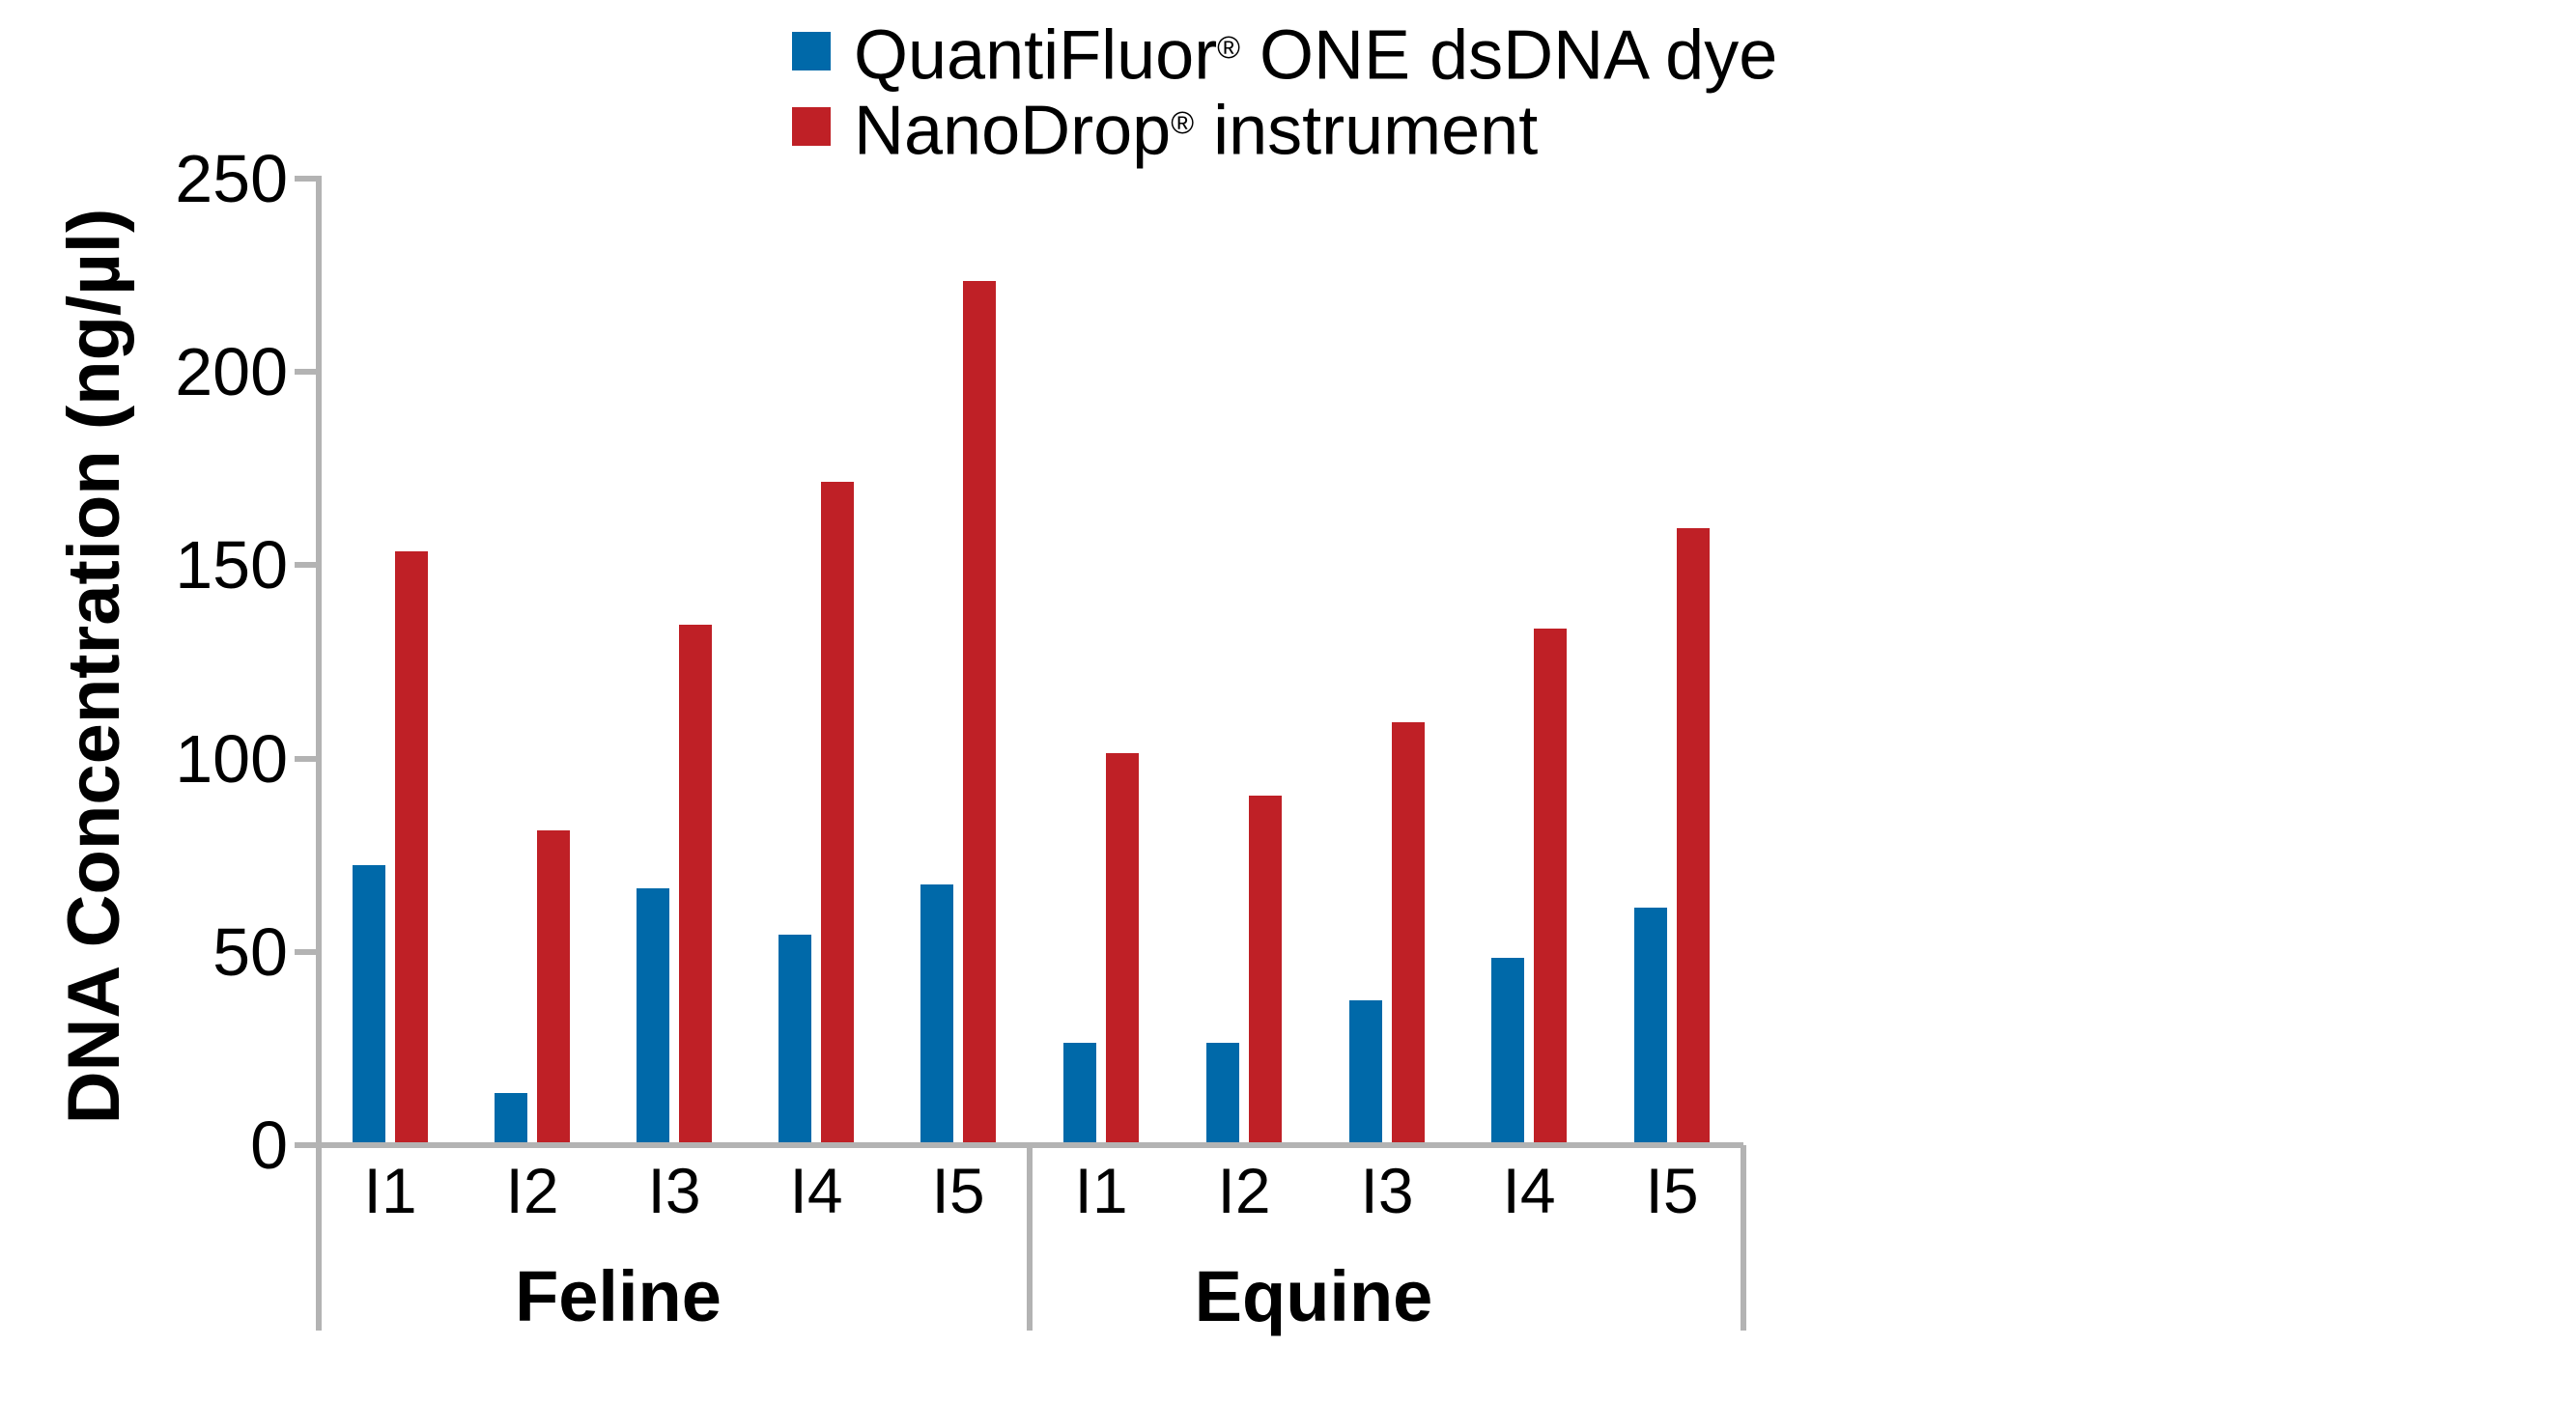 The height and width of the screenshot is (1402, 2576). I want to click on y-tick-label-0: 0, so click(269, 1145).